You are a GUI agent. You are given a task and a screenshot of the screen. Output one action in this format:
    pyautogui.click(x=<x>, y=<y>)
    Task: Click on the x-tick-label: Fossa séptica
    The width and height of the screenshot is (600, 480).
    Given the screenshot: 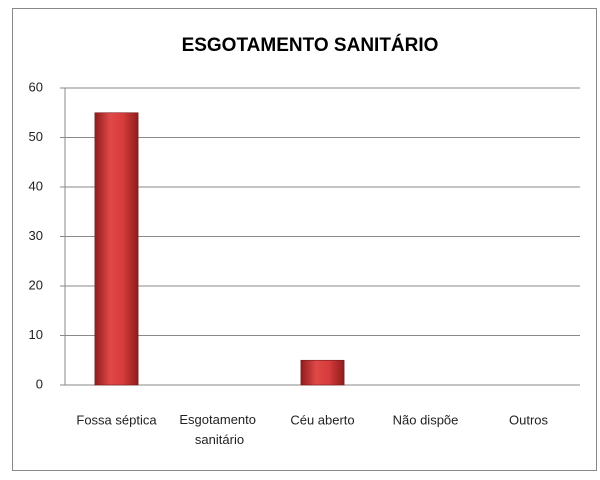 What is the action you would take?
    pyautogui.click(x=116, y=419)
    